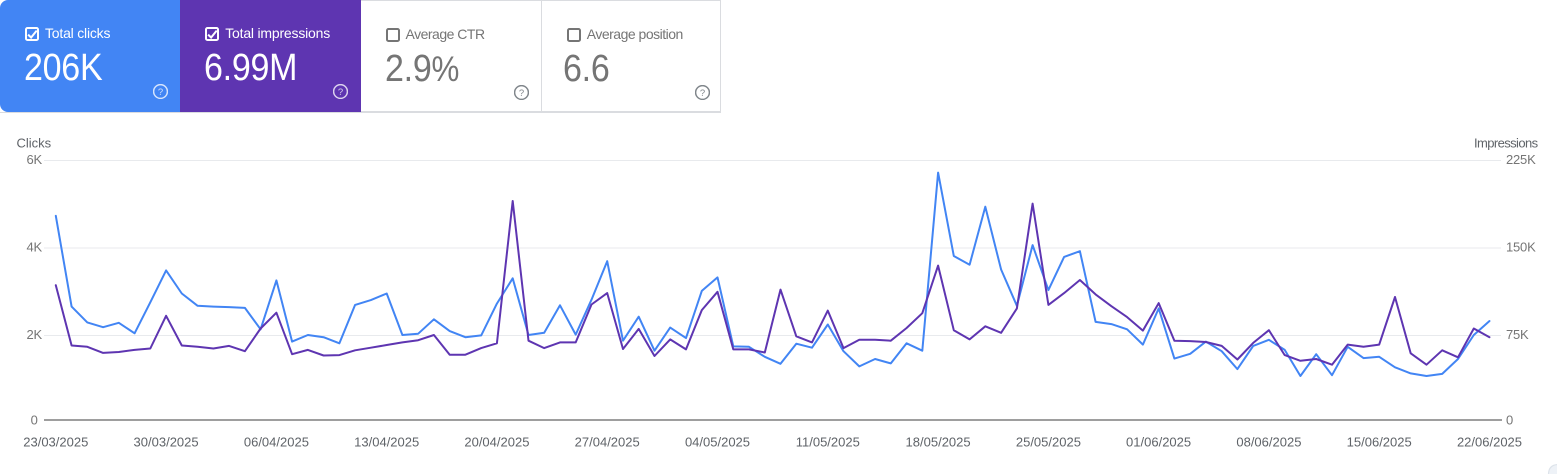  What do you see at coordinates (276, 442) in the screenshot?
I see `svg-text: 06/04/2025` at bounding box center [276, 442].